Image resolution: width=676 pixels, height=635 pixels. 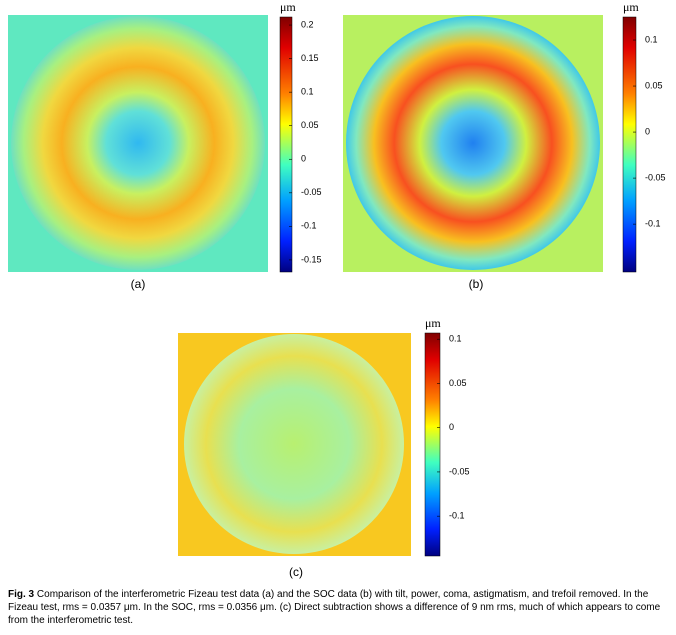 I want to click on surface-map, so click(x=294, y=444).